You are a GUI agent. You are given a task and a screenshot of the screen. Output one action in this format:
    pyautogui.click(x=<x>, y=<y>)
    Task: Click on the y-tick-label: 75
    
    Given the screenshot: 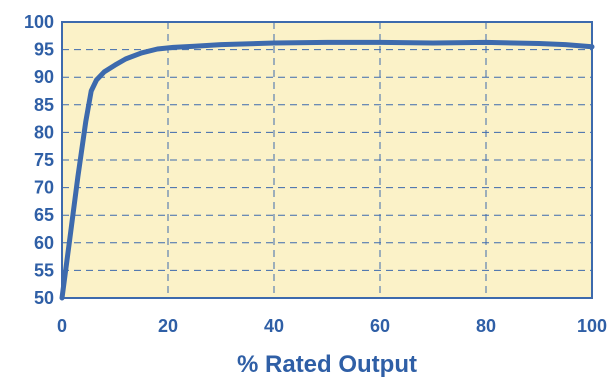 What is the action you would take?
    pyautogui.click(x=44, y=160)
    